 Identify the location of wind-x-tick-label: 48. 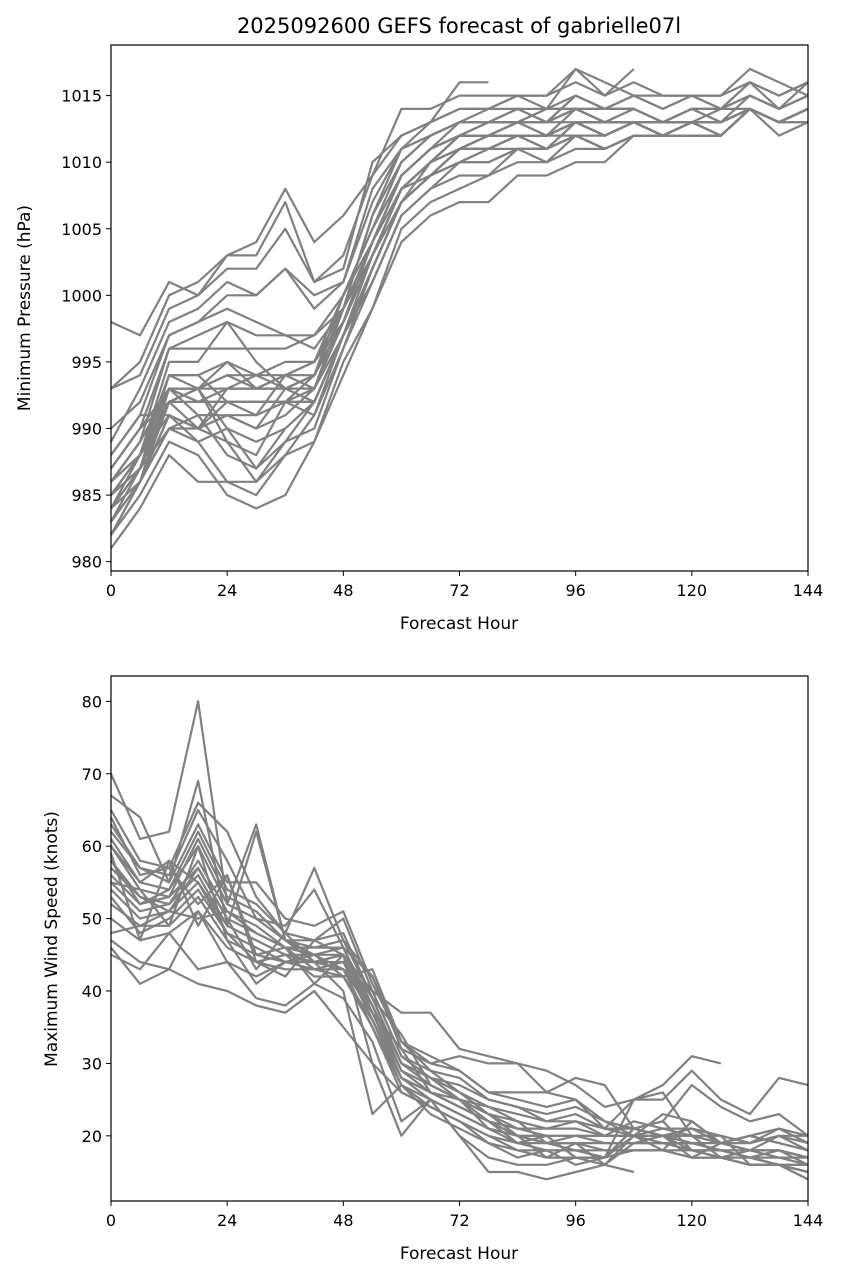
(343, 1220).